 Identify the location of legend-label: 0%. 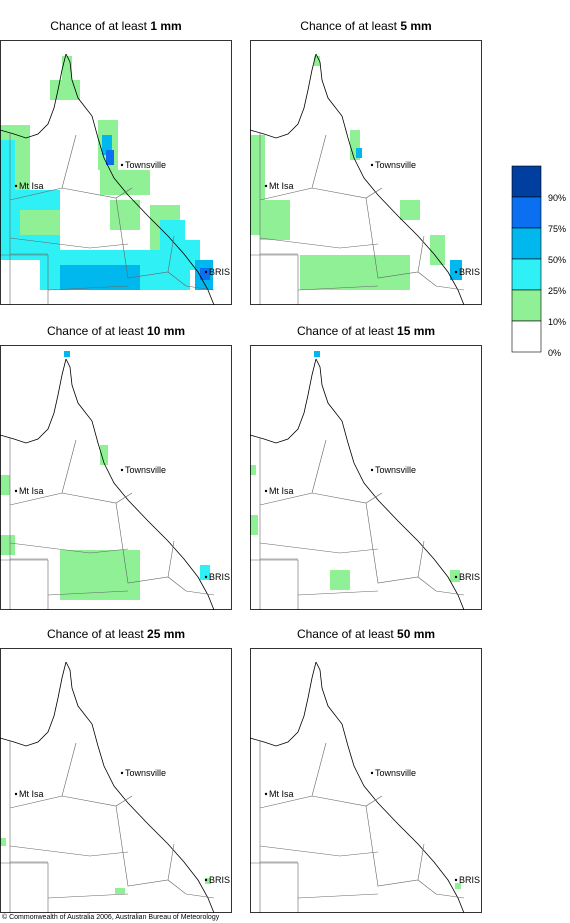
(554, 353).